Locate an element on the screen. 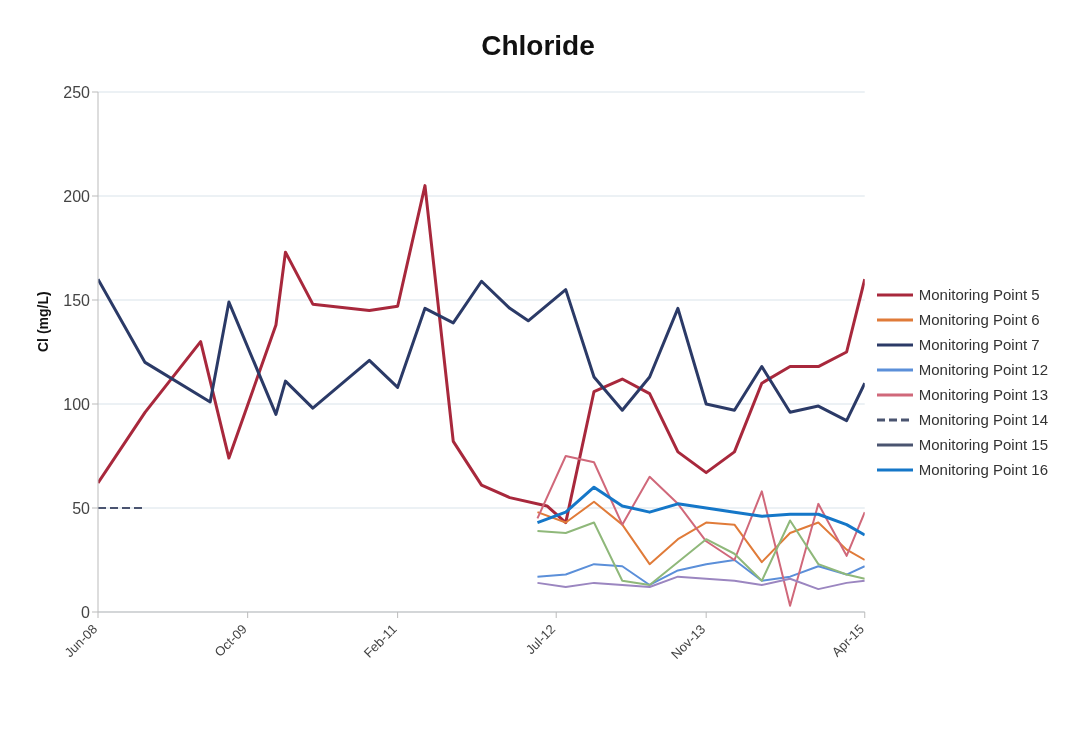 This screenshot has height=754, width=1086. y-tick-label: 150 is located at coordinates (77, 300).